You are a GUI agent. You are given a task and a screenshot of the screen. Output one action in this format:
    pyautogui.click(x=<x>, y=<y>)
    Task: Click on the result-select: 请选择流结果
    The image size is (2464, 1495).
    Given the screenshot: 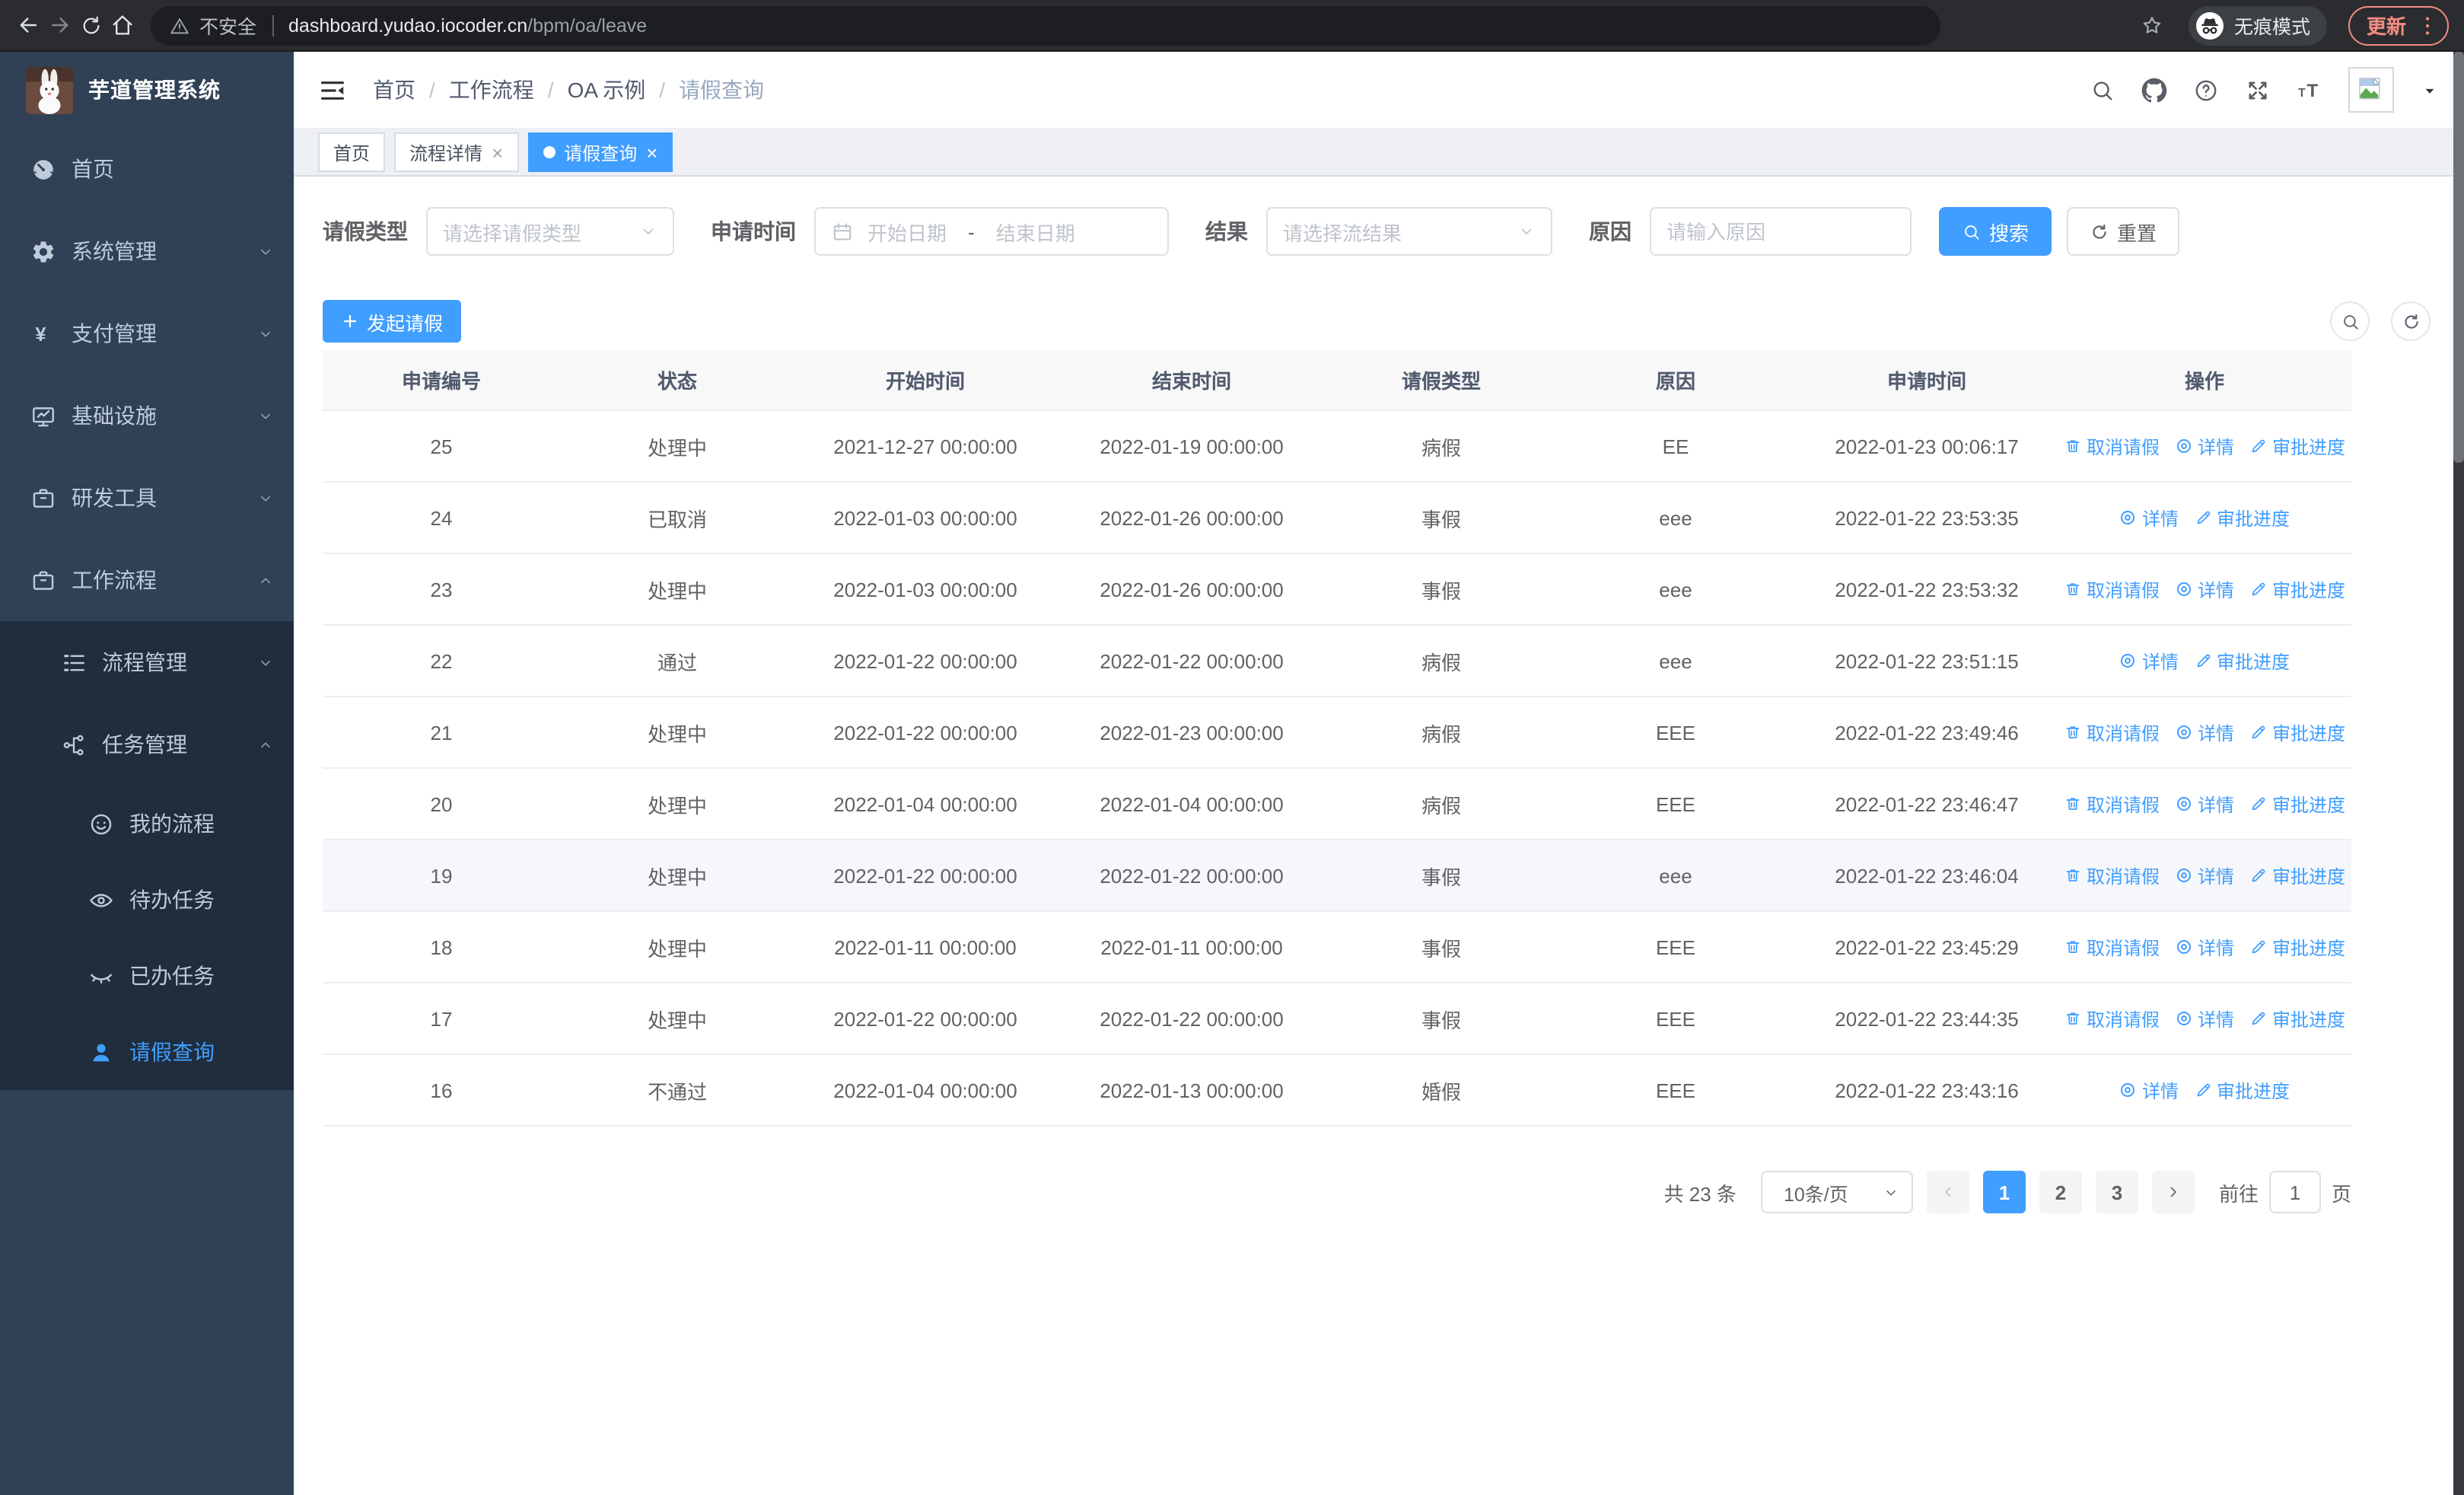 What is the action you would take?
    pyautogui.click(x=1409, y=231)
    